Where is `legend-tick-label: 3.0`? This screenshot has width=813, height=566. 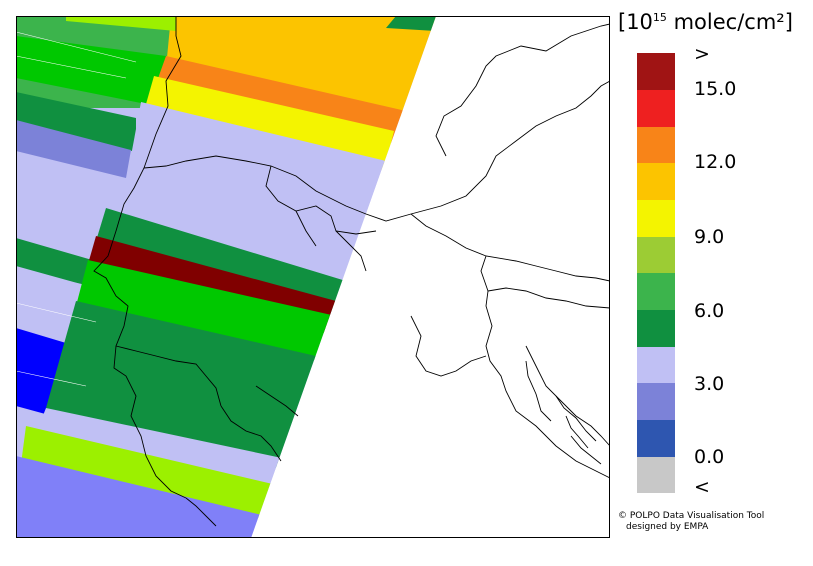
legend-tick-label: 3.0 is located at coordinates (709, 384).